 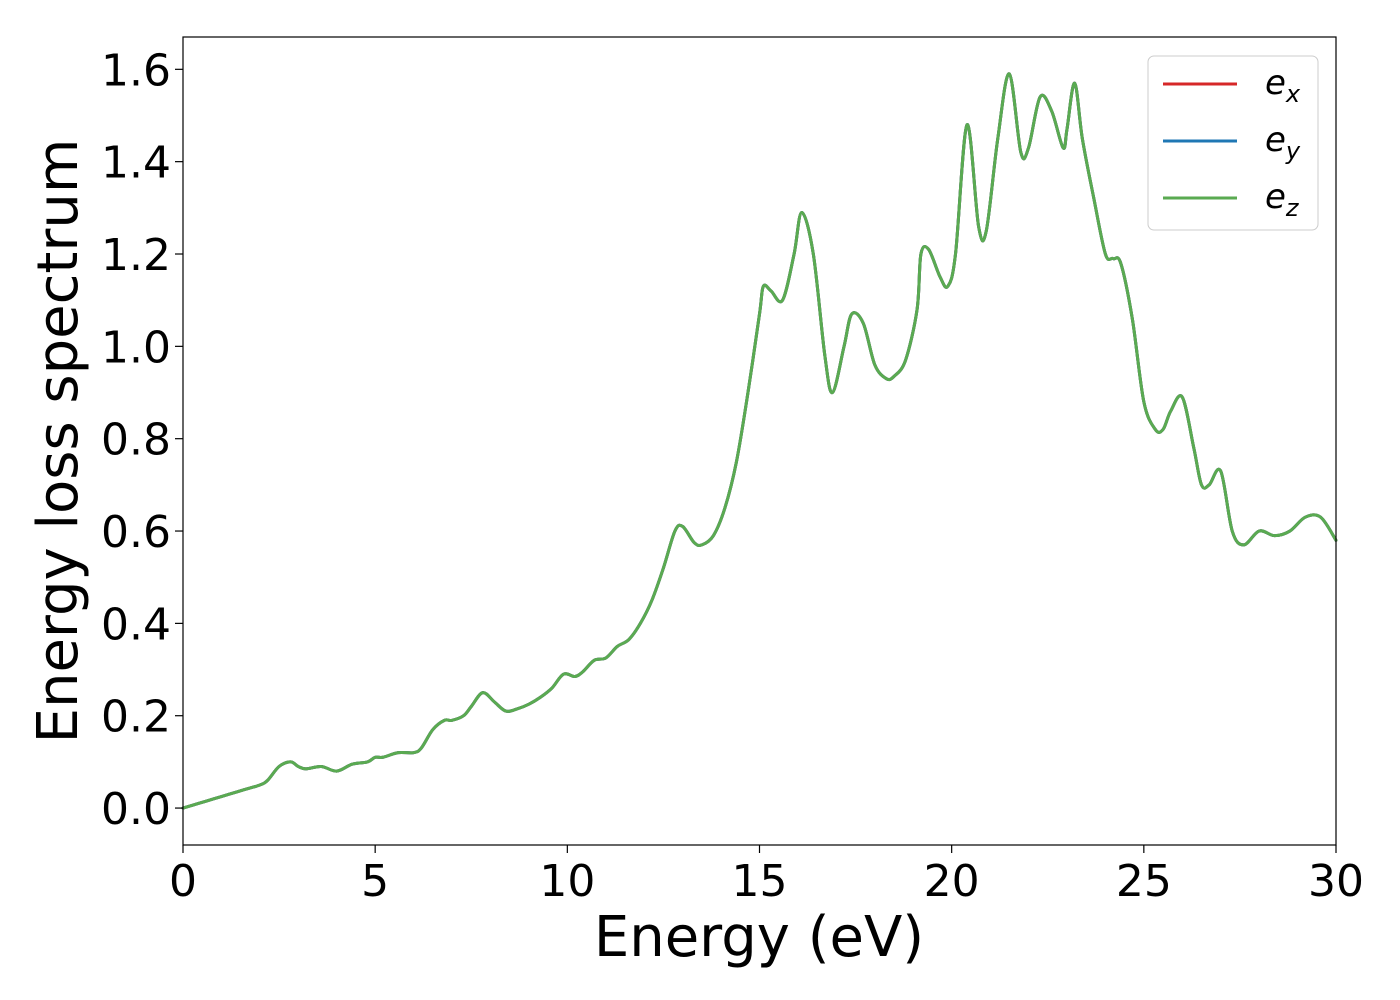 What do you see at coordinates (136, 163) in the screenshot?
I see `y-tick-label: 1.4` at bounding box center [136, 163].